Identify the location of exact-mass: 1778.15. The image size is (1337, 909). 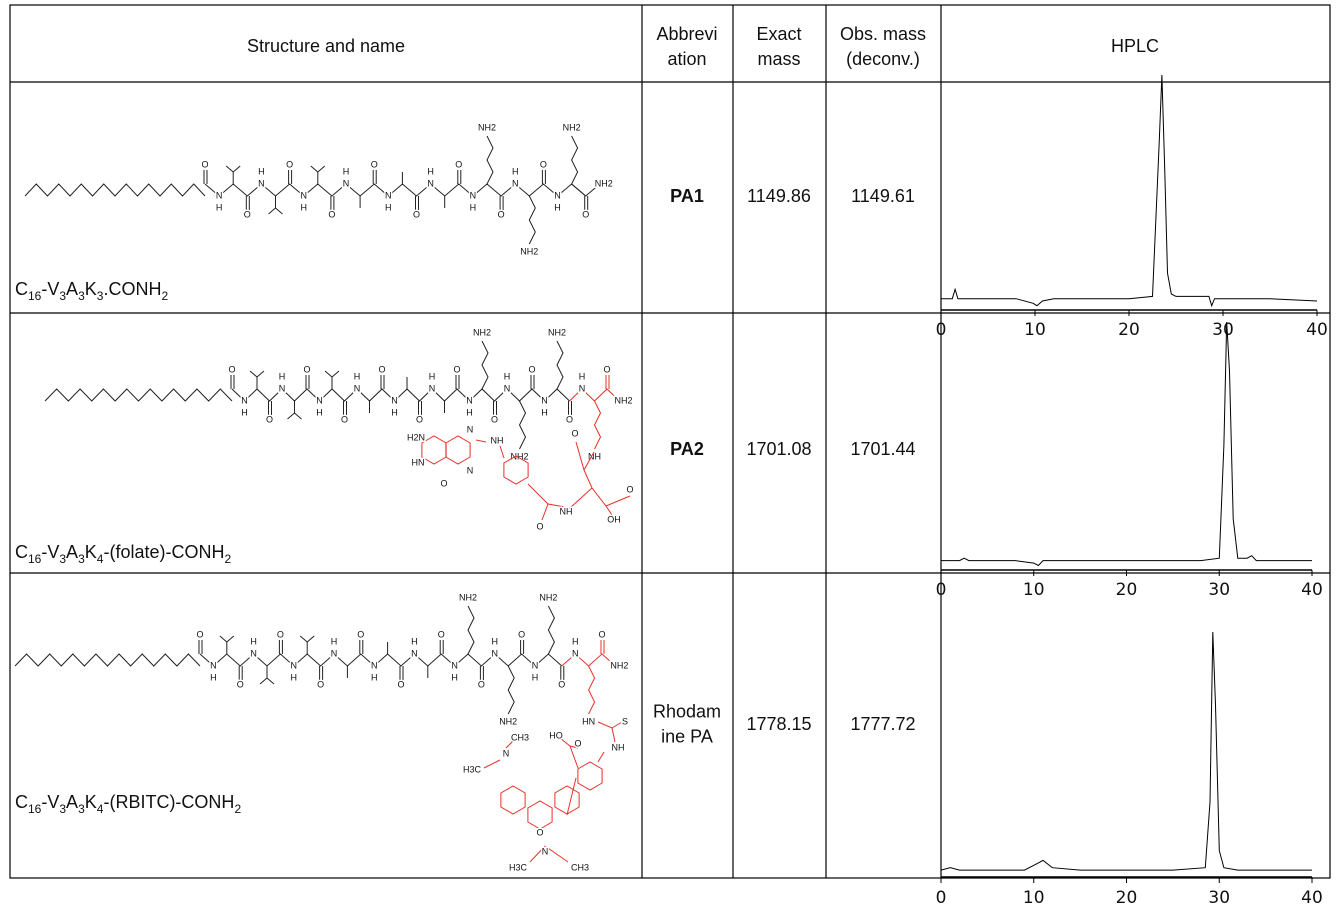
(778, 724).